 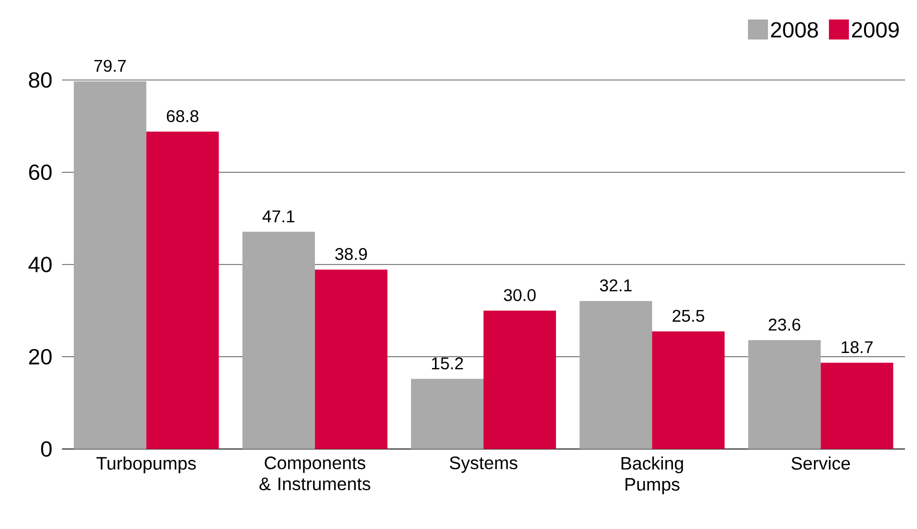 What do you see at coordinates (857, 347) in the screenshot?
I see `data-label: 18.7` at bounding box center [857, 347].